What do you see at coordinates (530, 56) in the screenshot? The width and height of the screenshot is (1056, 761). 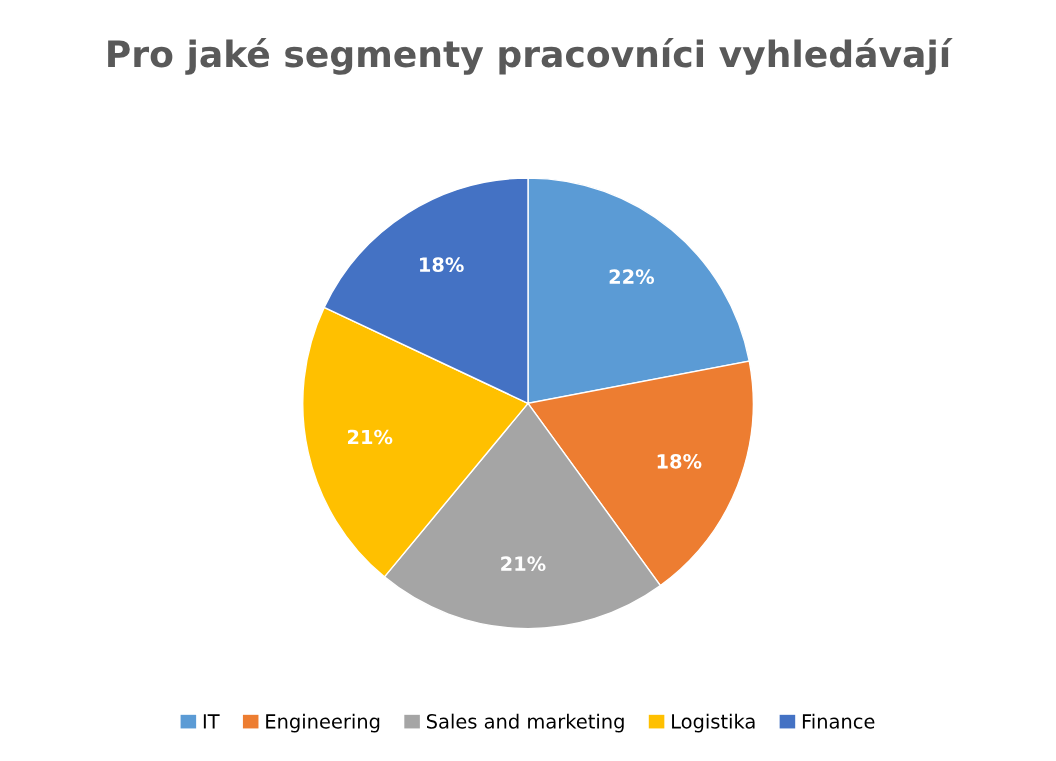 I see `chart-title: Pro jaké segmenty pracovníci vyhledávají` at bounding box center [530, 56].